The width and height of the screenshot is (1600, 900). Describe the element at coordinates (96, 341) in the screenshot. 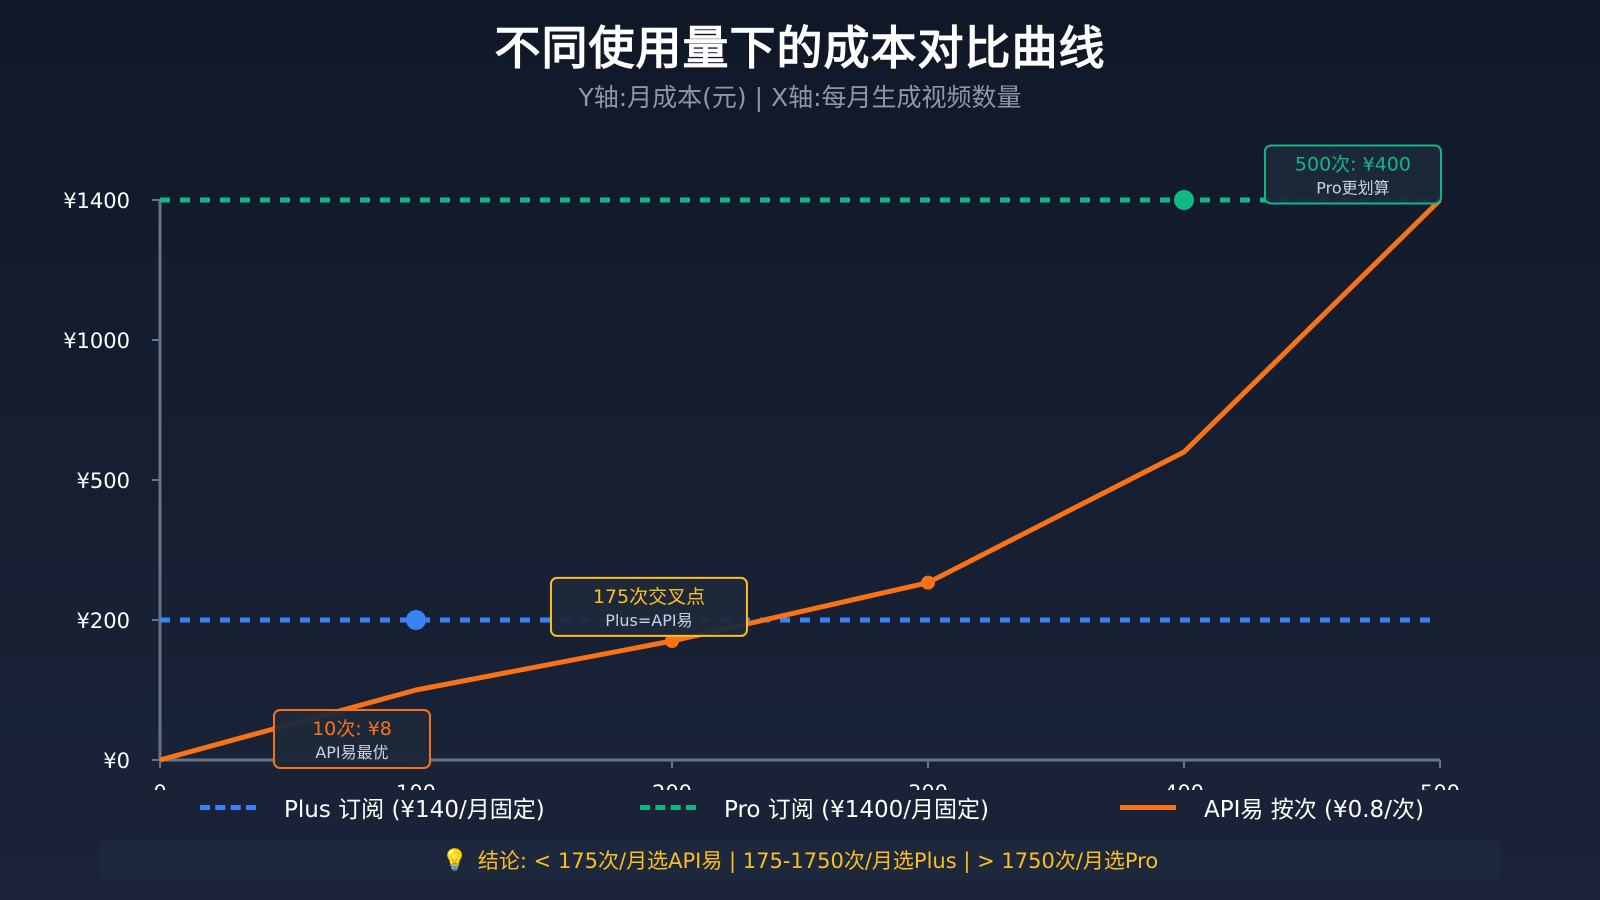

I see `y-tick-label: ¥1000` at that location.